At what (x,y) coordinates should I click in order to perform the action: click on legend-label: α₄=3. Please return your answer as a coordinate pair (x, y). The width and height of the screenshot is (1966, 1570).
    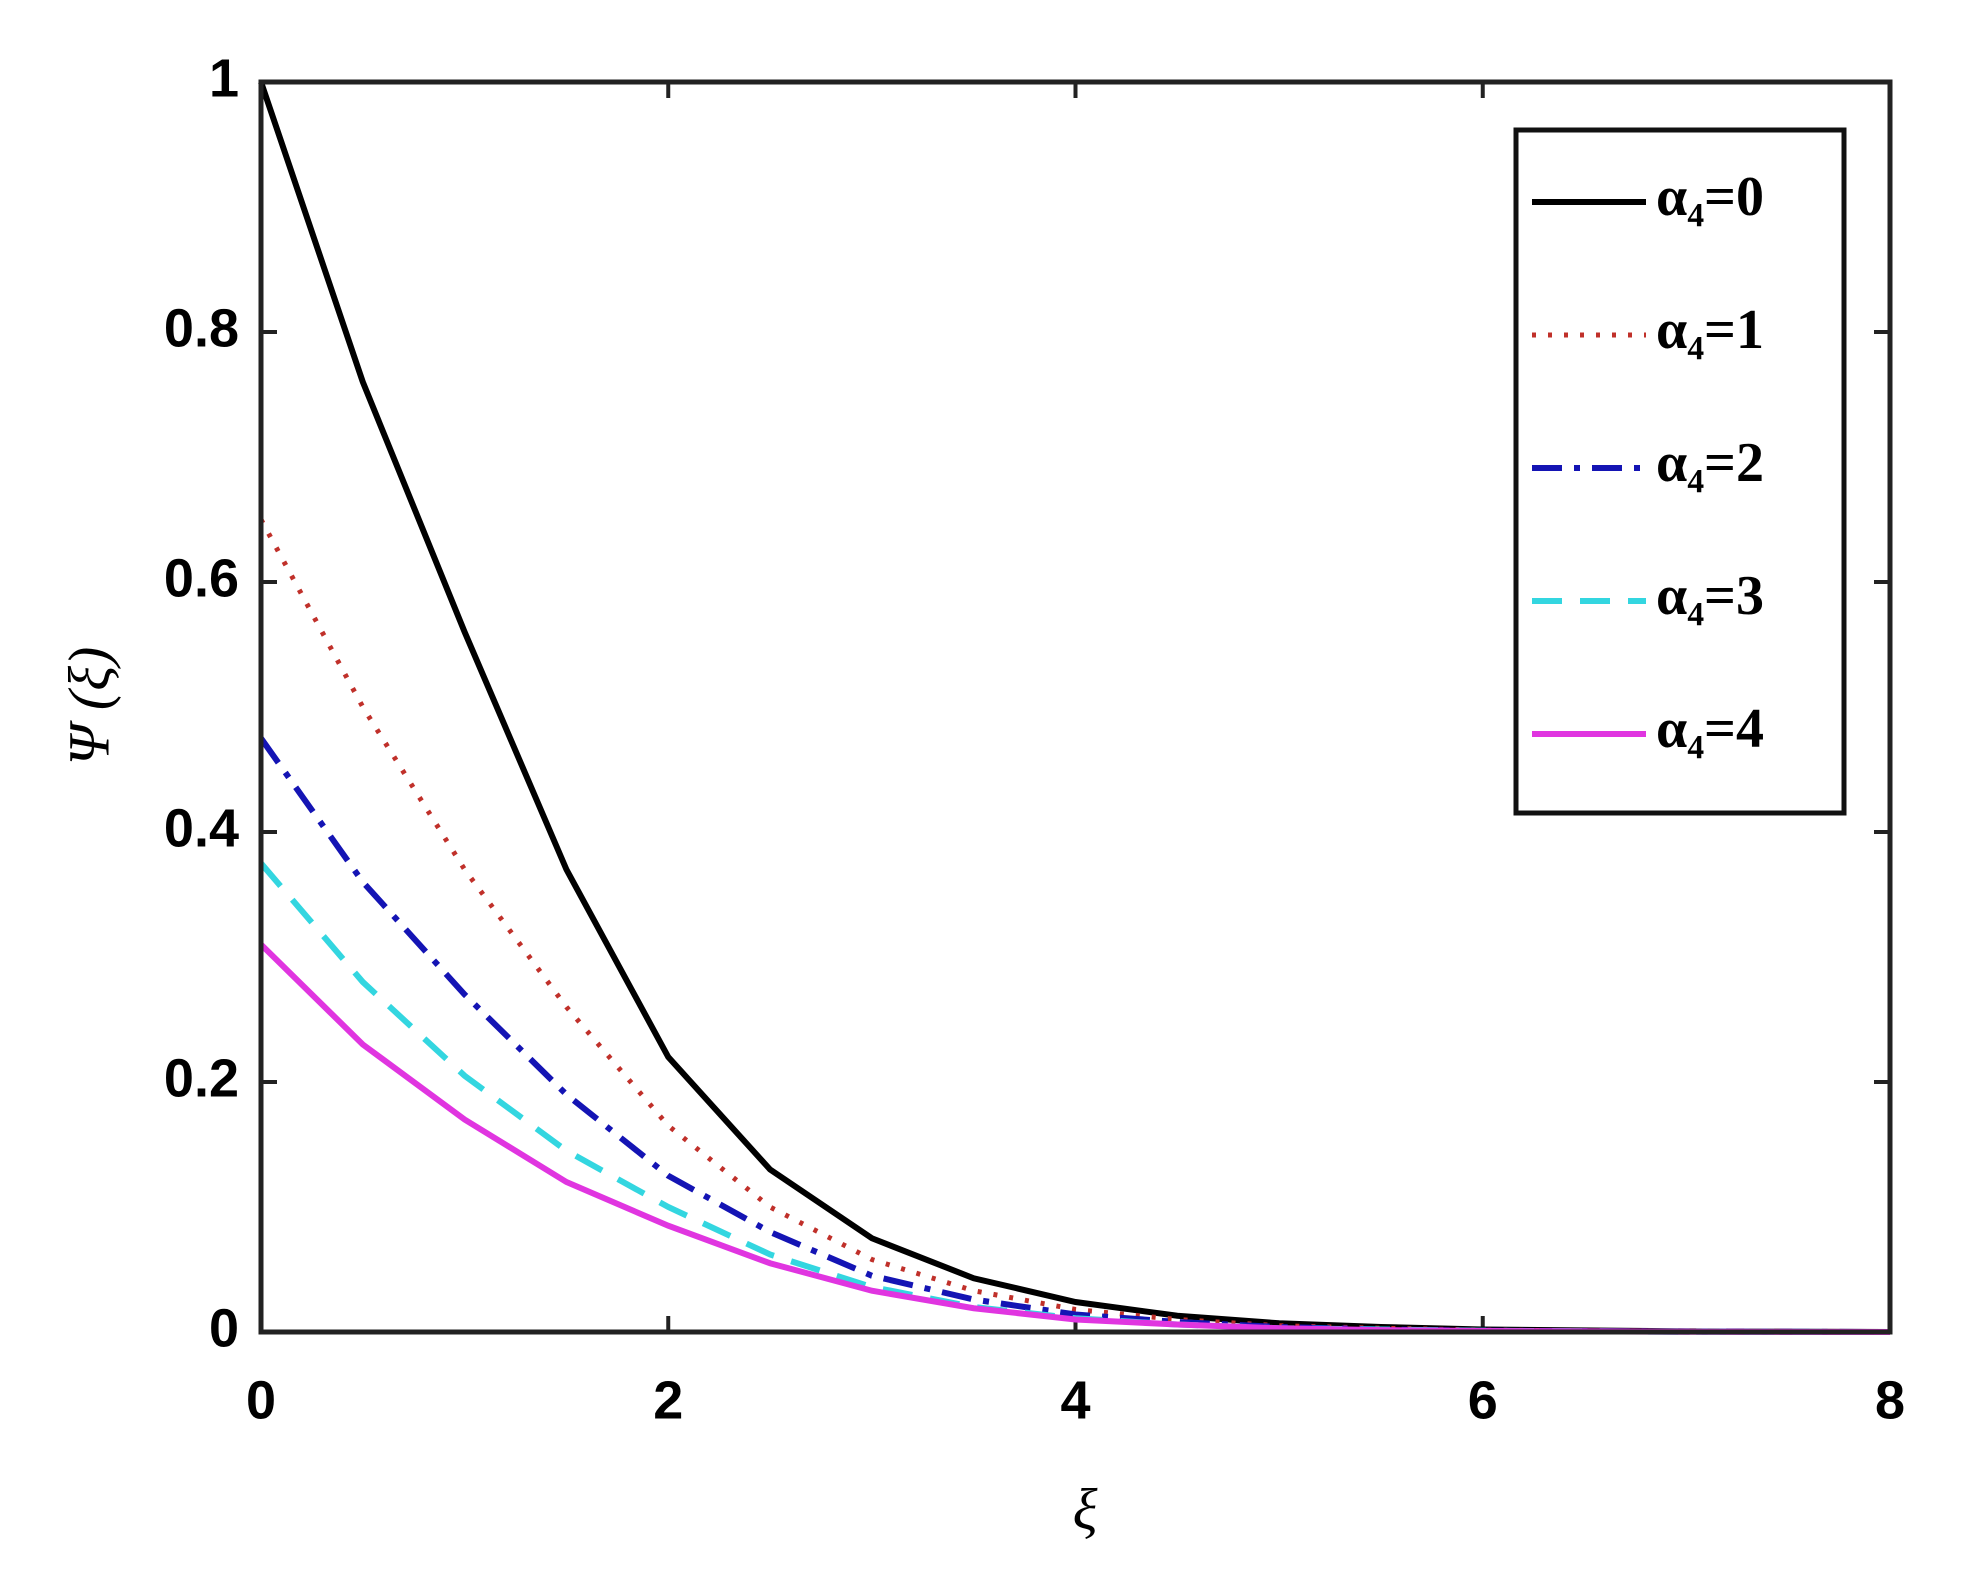
    Looking at the image, I should click on (1710, 596).